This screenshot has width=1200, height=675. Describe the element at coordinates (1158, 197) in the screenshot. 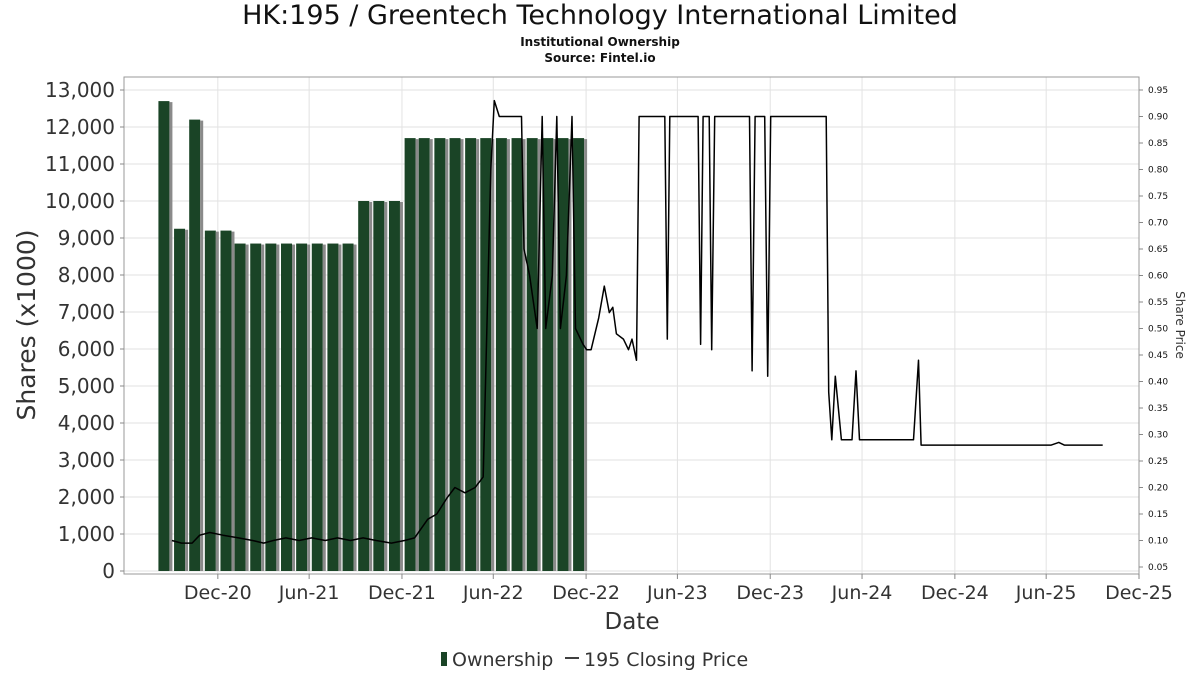

I see `y2-tick-label: 0.75` at that location.